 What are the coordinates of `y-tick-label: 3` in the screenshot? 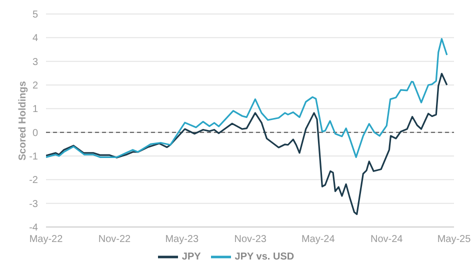 It's located at (35, 62).